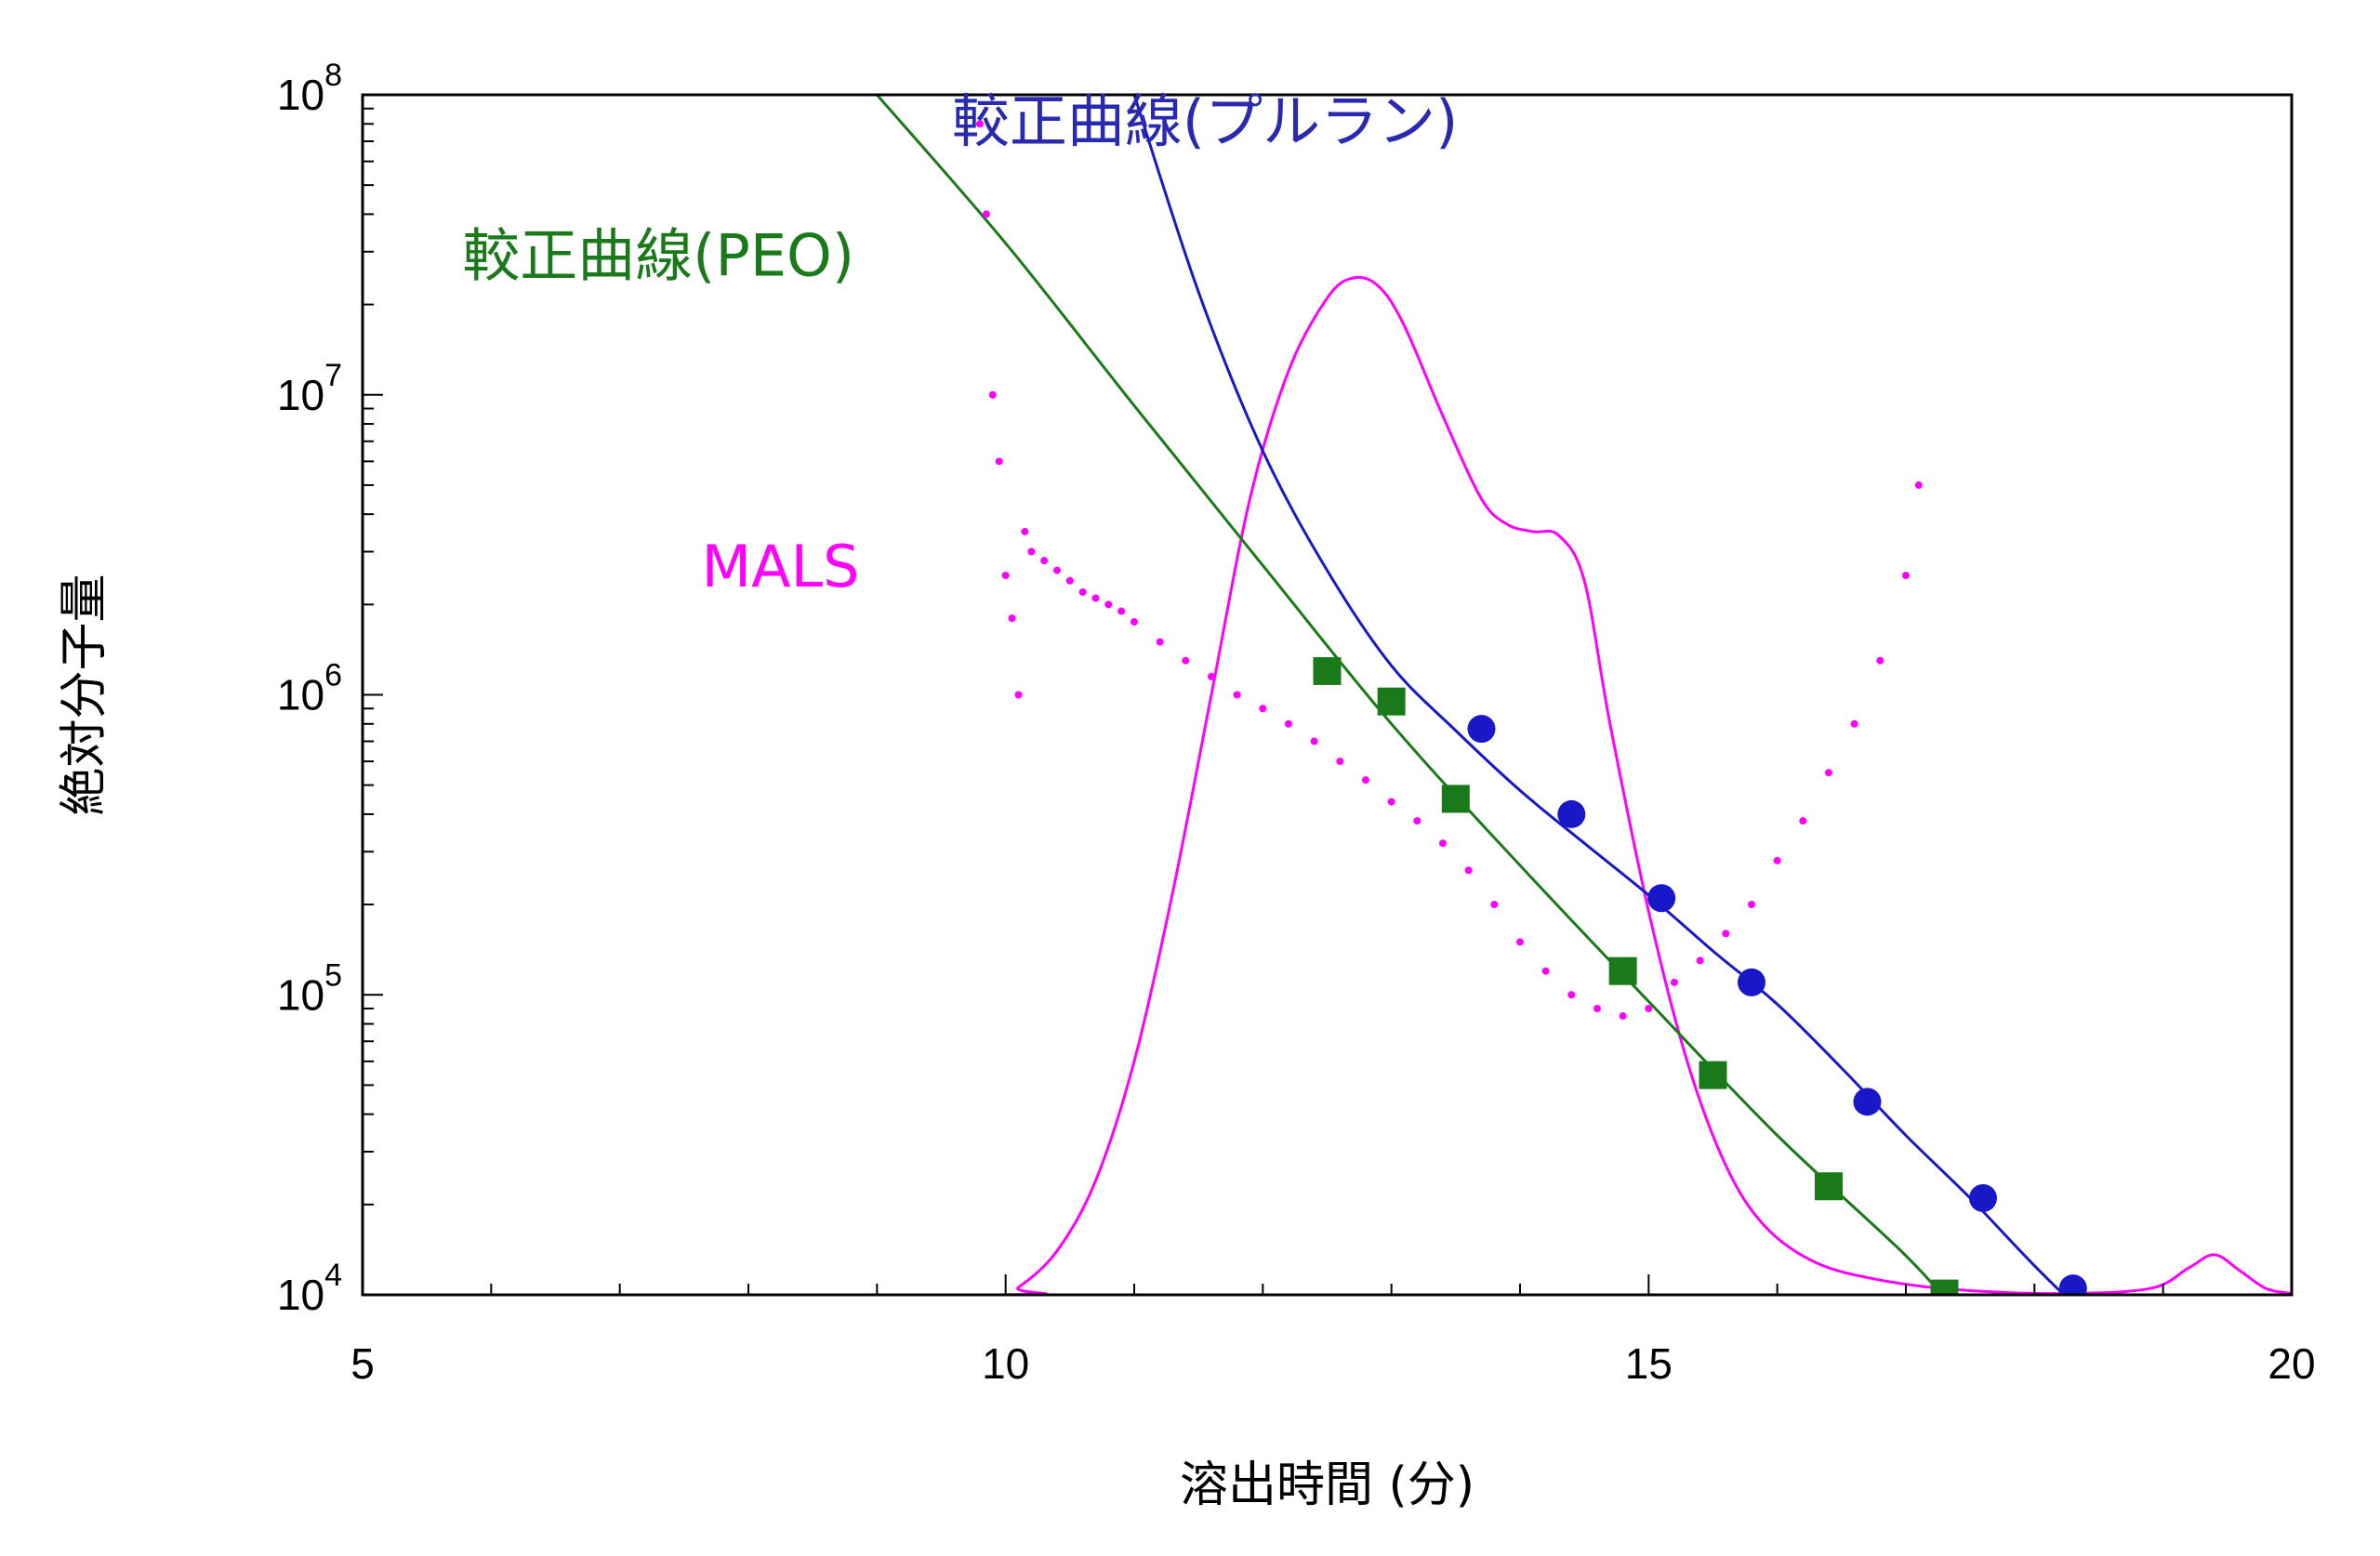 The height and width of the screenshot is (1556, 2380). I want to click on x-tick-label: 15, so click(1649, 1363).